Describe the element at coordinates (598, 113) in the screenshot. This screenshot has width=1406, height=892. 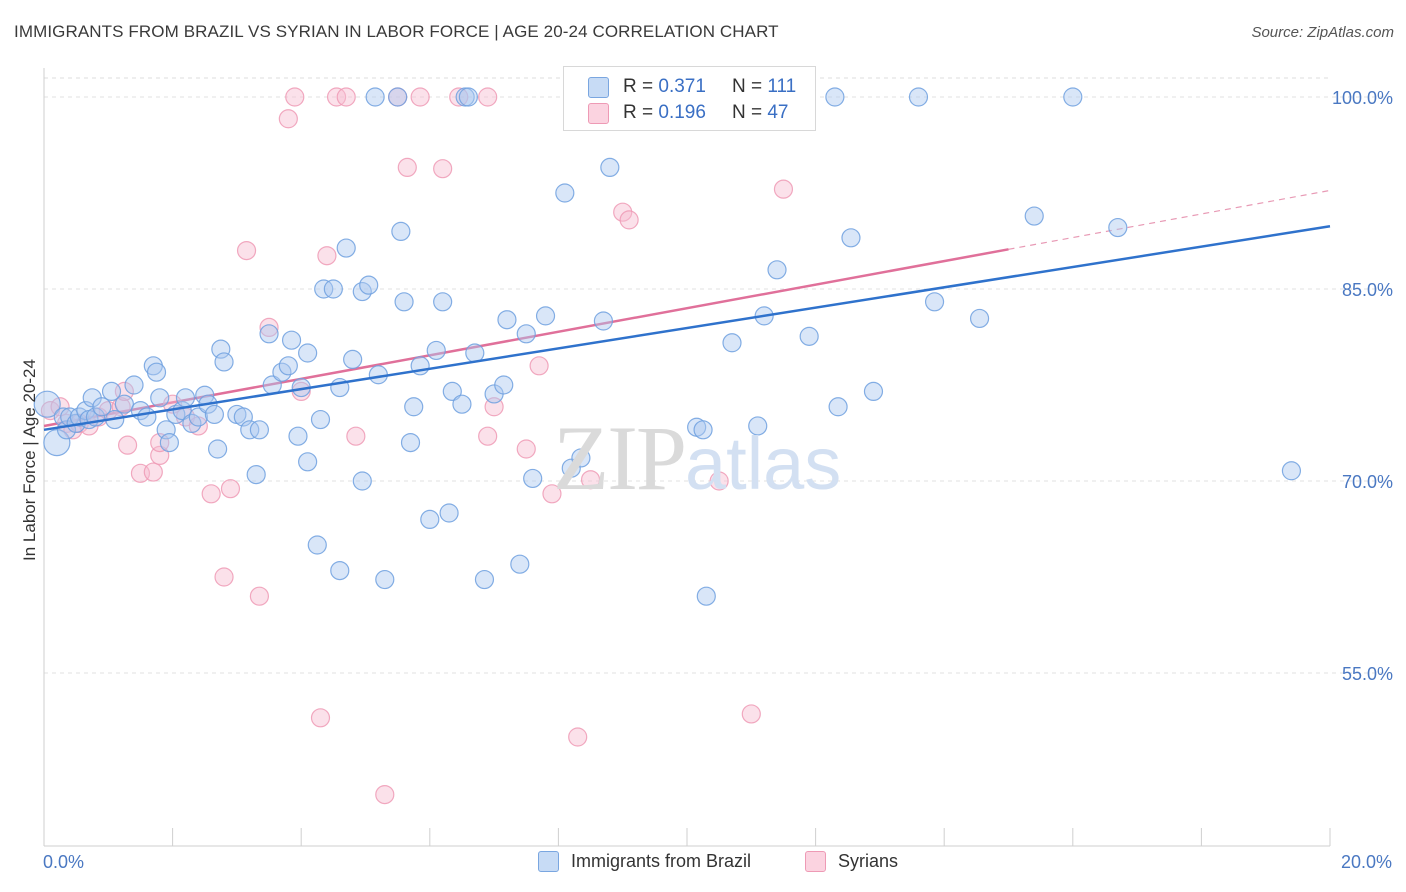
I see `legend-swatch-syrians` at that location.